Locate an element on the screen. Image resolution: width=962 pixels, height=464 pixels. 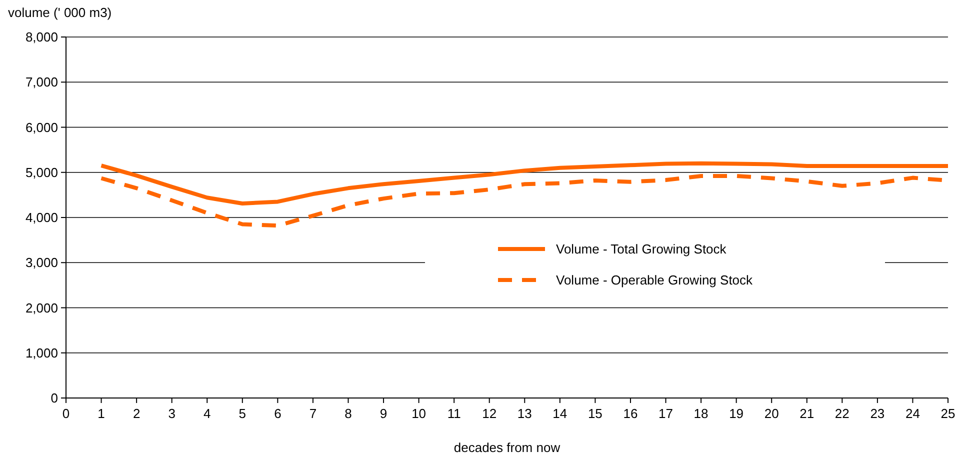
legend-label: Volume - Operable Growing Stock is located at coordinates (655, 280).